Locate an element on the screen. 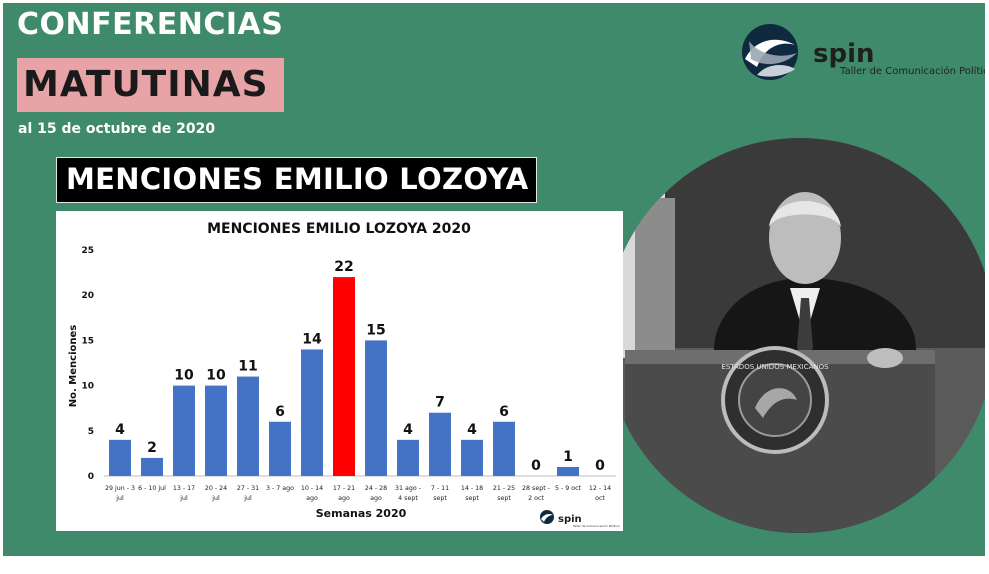 The image size is (989, 574). x-tick-label: 28 sept - is located at coordinates (536, 488).